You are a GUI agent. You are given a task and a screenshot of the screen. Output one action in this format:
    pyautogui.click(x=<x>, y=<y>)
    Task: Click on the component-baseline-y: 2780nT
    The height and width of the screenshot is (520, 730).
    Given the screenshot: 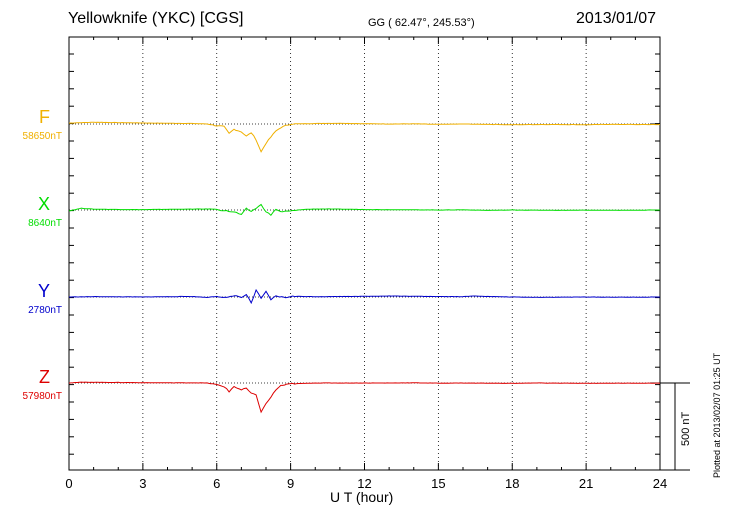 What is the action you would take?
    pyautogui.click(x=45, y=310)
    